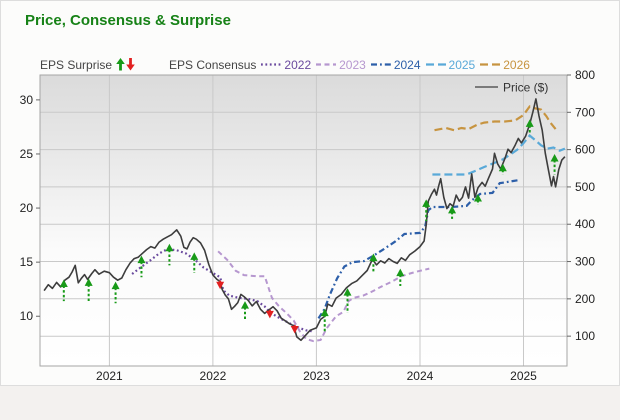 Image resolution: width=620 pixels, height=420 pixels. What do you see at coordinates (213, 64) in the screenshot?
I see `eps-consensus-label: EPS Consensus` at bounding box center [213, 64].